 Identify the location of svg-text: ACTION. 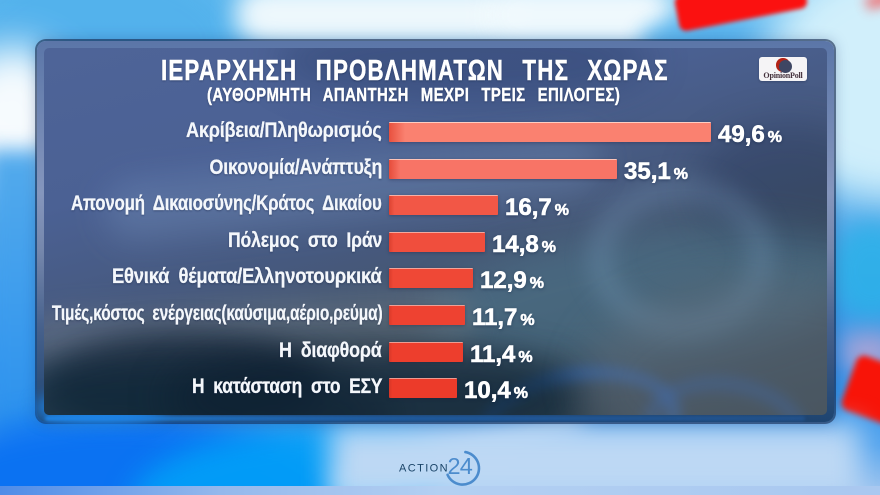
(424, 469).